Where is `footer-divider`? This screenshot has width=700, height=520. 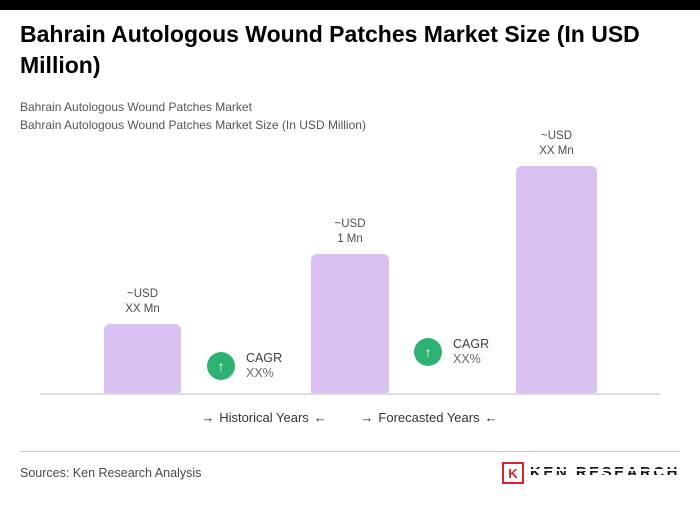 footer-divider is located at coordinates (350, 451).